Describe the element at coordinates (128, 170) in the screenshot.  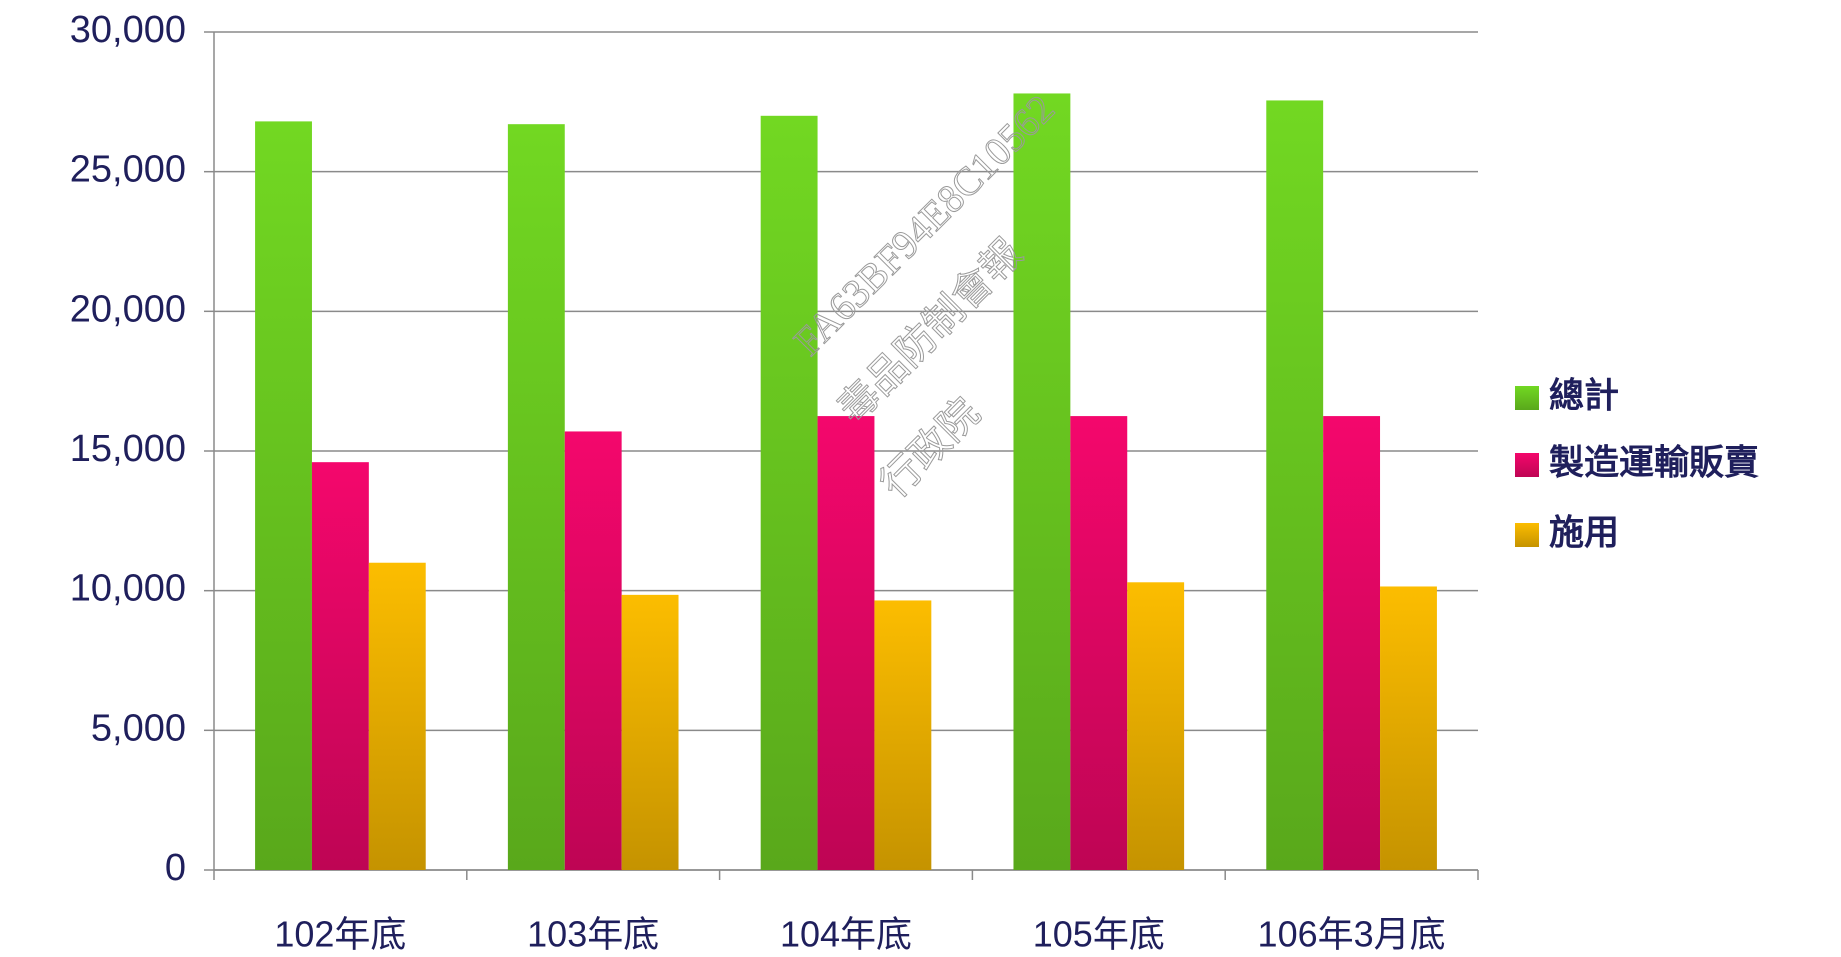
I see `y-tick-label: 25,000` at that location.